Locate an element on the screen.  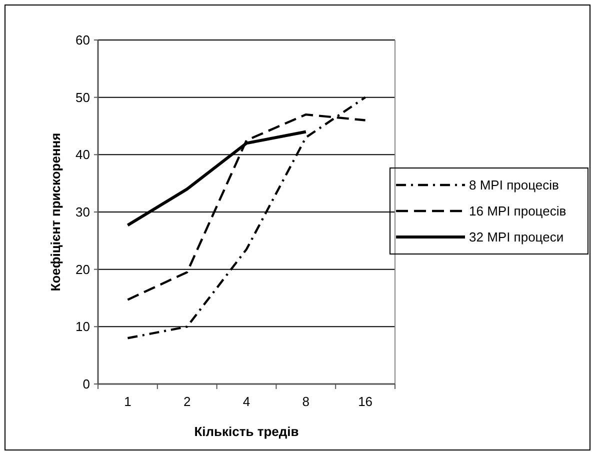
y-tick-label: 60 is located at coordinates (83, 40).